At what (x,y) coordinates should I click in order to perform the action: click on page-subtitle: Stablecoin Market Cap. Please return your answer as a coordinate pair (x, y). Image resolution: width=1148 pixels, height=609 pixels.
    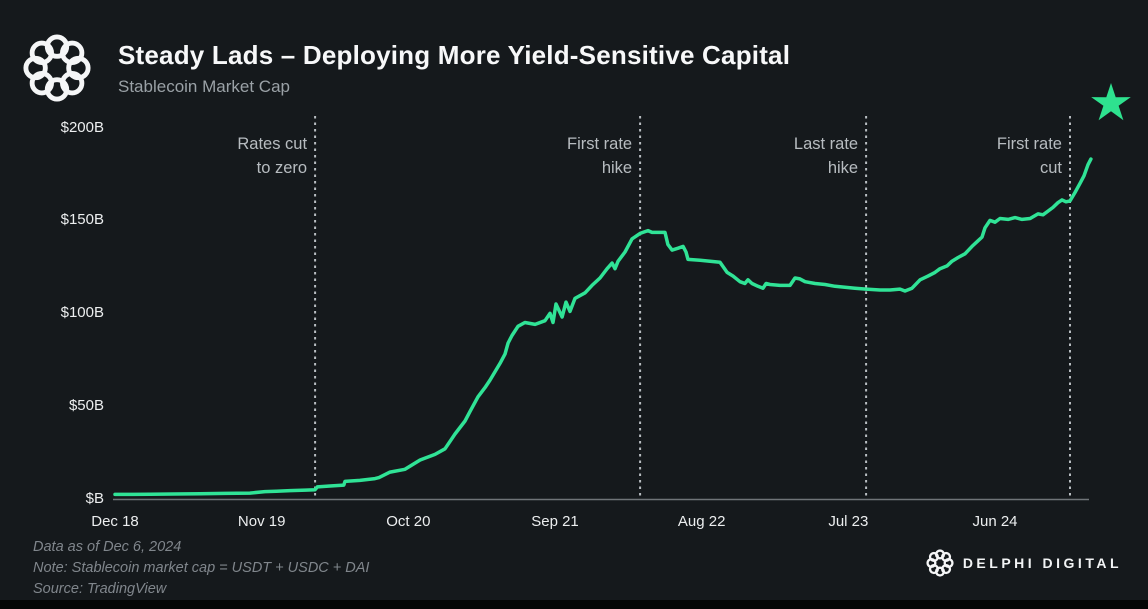
    Looking at the image, I should click on (204, 86).